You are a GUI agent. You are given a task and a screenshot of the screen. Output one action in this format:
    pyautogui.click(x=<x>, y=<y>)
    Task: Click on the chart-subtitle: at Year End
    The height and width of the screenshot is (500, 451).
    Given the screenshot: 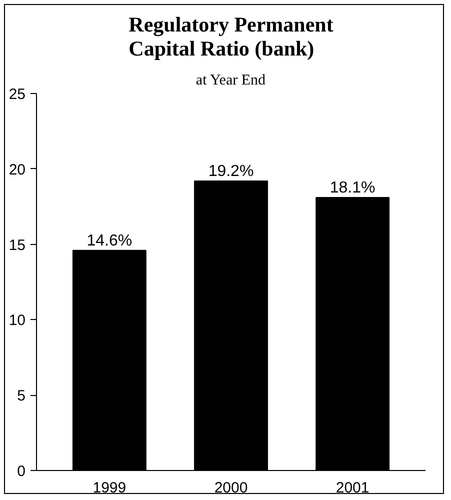 What is the action you would take?
    pyautogui.click(x=231, y=80)
    